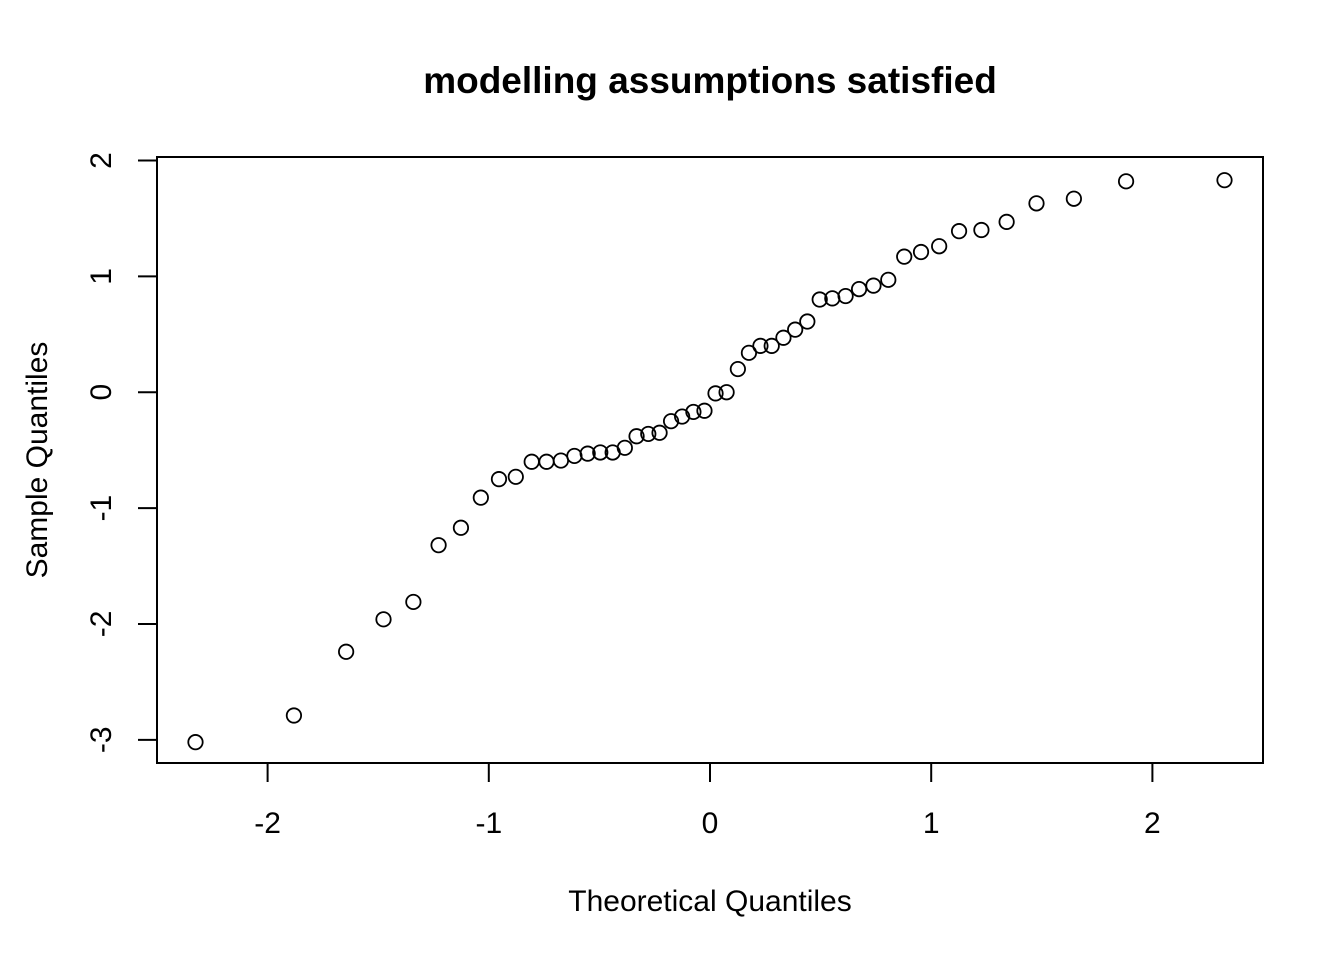  I want to click on x-tick-label: 1, so click(931, 823).